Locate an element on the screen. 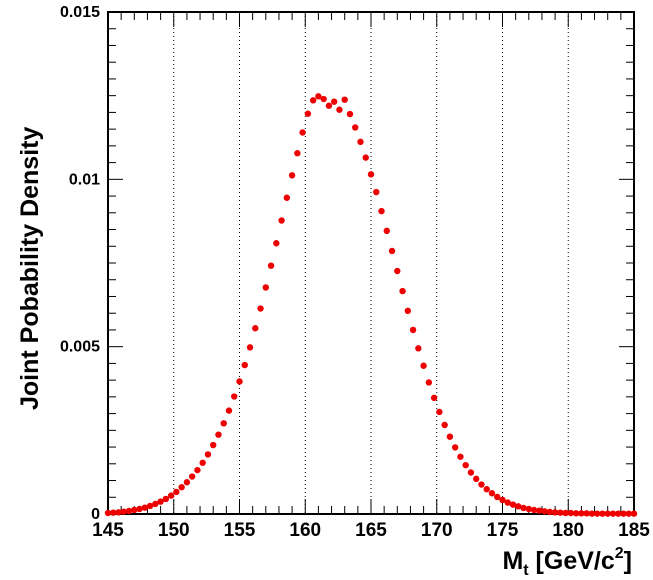  x-tick-label: 150 is located at coordinates (174, 530).